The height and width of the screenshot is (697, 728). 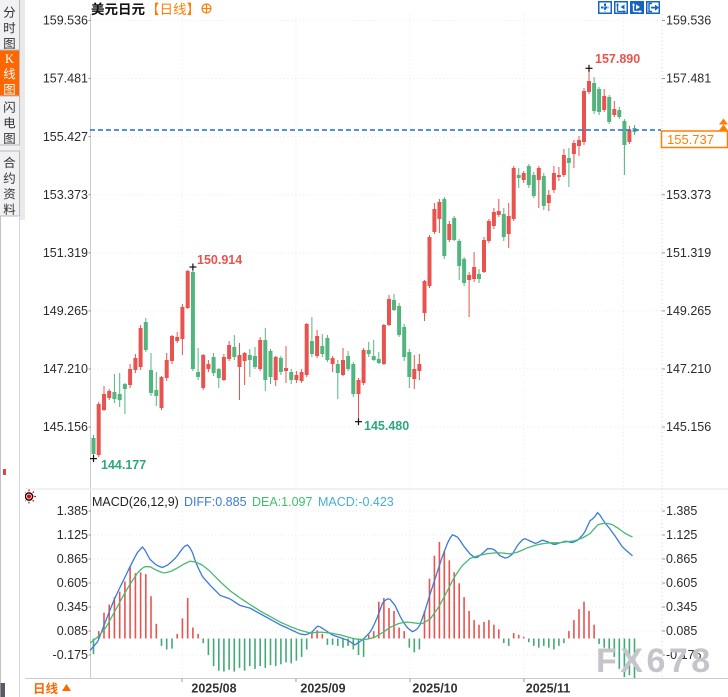 I want to click on svg-text: 2025/08, so click(x=213, y=689).